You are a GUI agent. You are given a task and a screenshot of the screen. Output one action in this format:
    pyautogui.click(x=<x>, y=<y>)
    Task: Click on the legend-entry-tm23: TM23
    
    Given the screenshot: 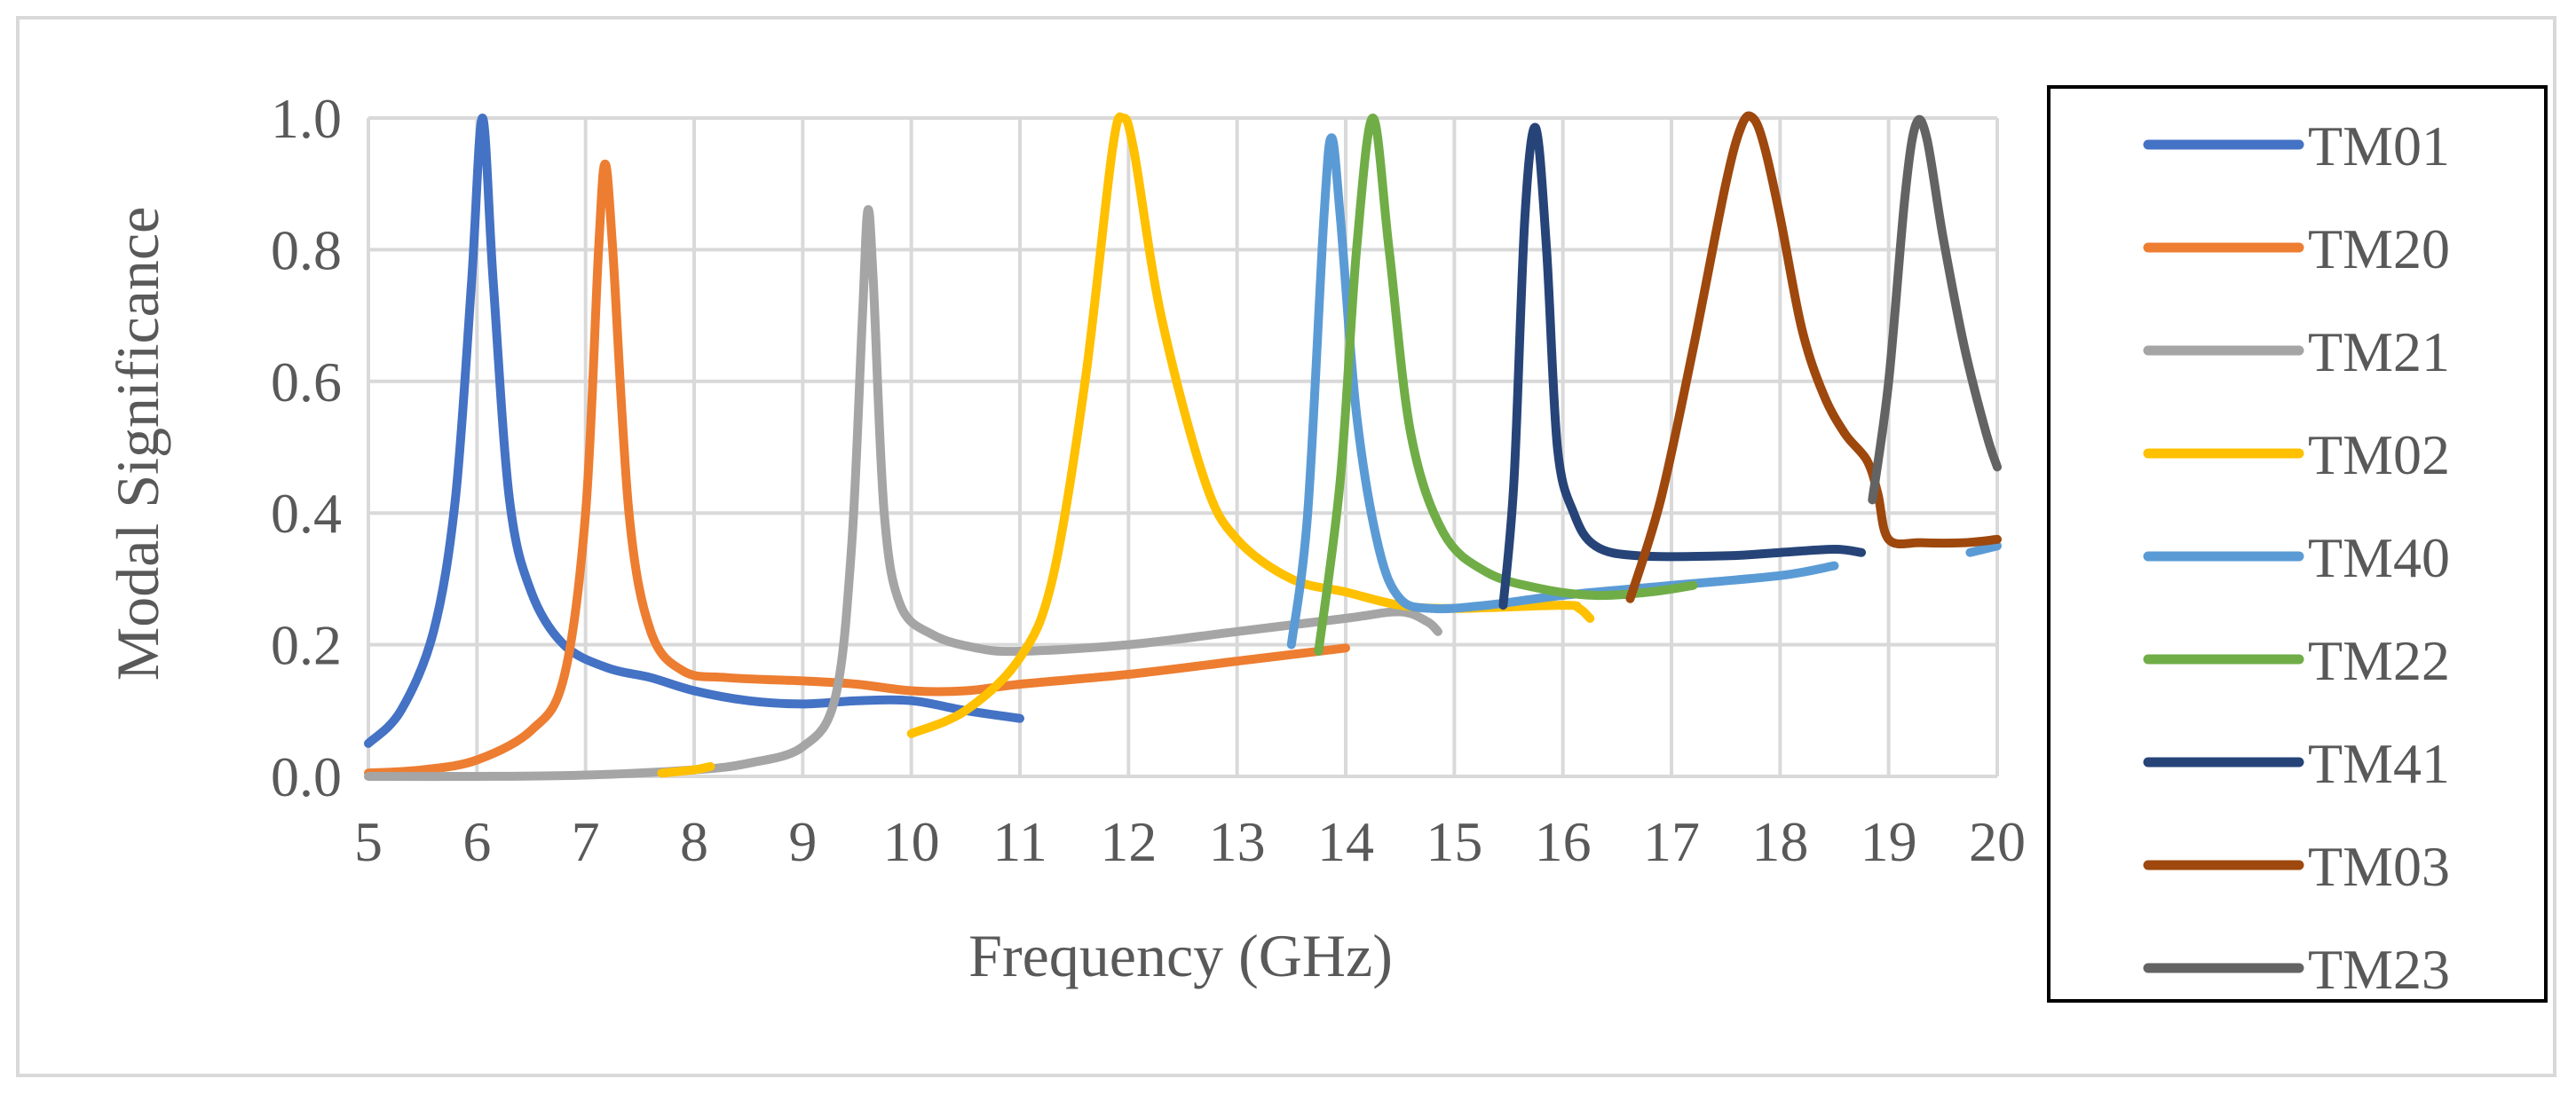 What is the action you would take?
    pyautogui.click(x=2296, y=970)
    